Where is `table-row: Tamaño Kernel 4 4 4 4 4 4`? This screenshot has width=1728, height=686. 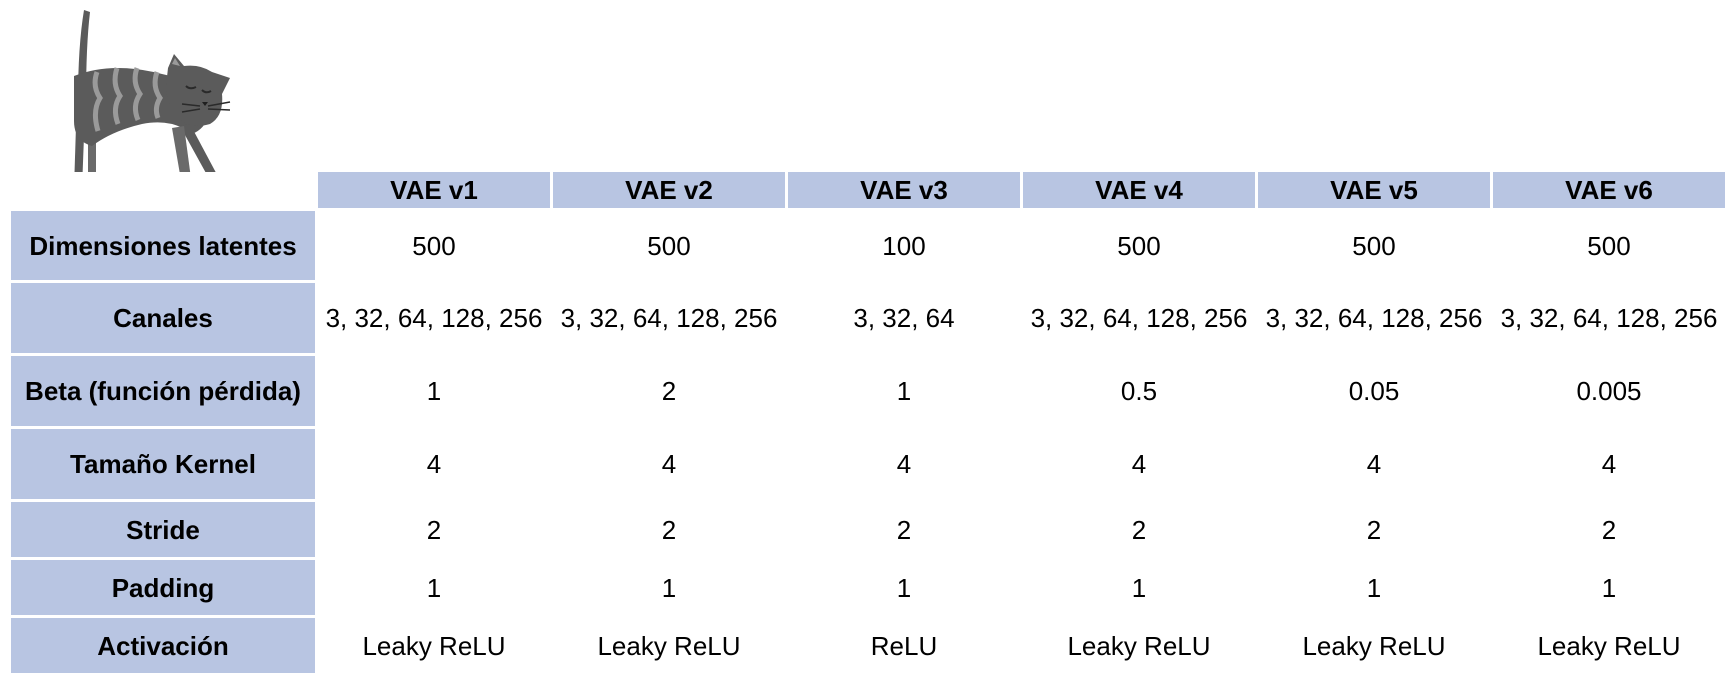
table-row: Tamaño Kernel 4 4 4 4 4 4 is located at coordinates (868, 464).